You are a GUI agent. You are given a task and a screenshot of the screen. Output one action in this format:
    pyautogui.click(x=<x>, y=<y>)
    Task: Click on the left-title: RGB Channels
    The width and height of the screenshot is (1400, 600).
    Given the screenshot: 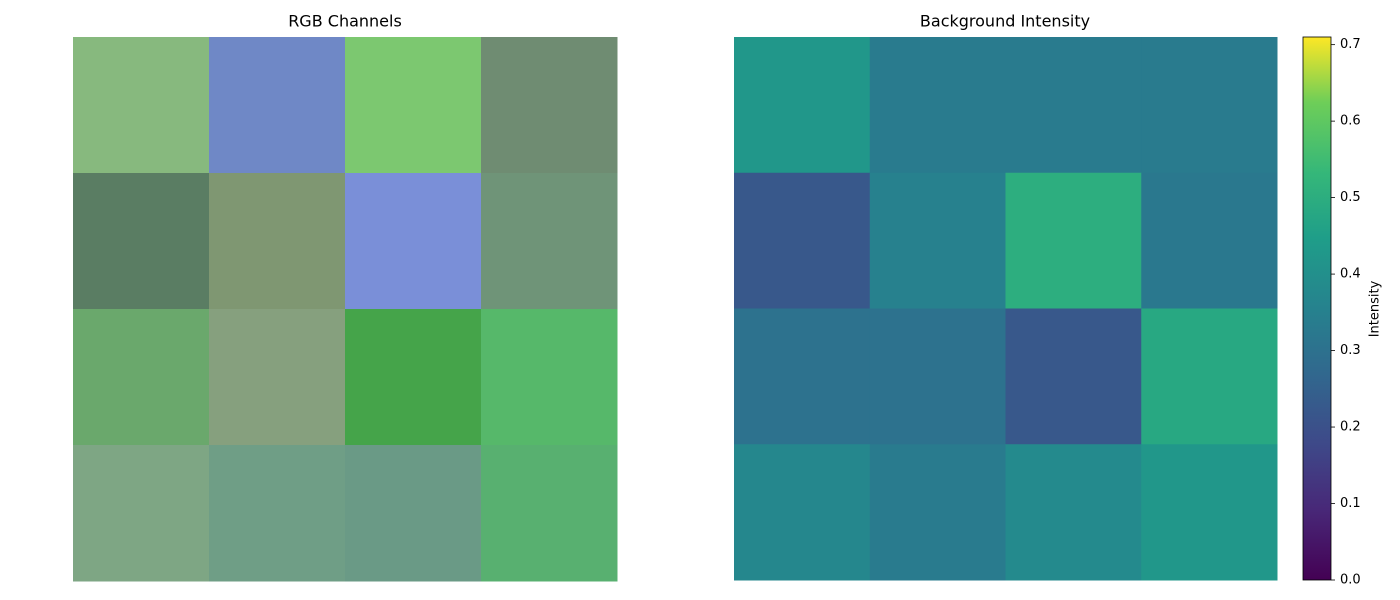 What is the action you would take?
    pyautogui.click(x=345, y=21)
    